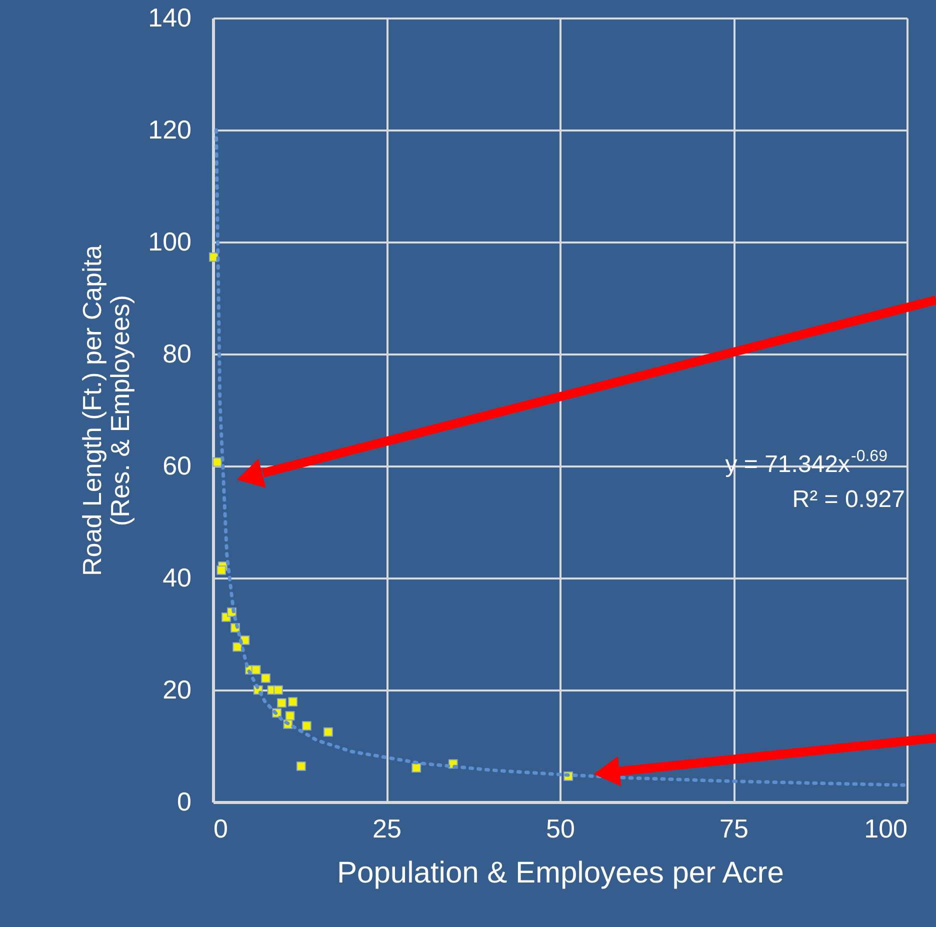 The width and height of the screenshot is (936, 927). Describe the element at coordinates (106, 410) in the screenshot. I see `y-axis-title: Road Length (Ft.) per Capita (Res. & Employees)` at that location.